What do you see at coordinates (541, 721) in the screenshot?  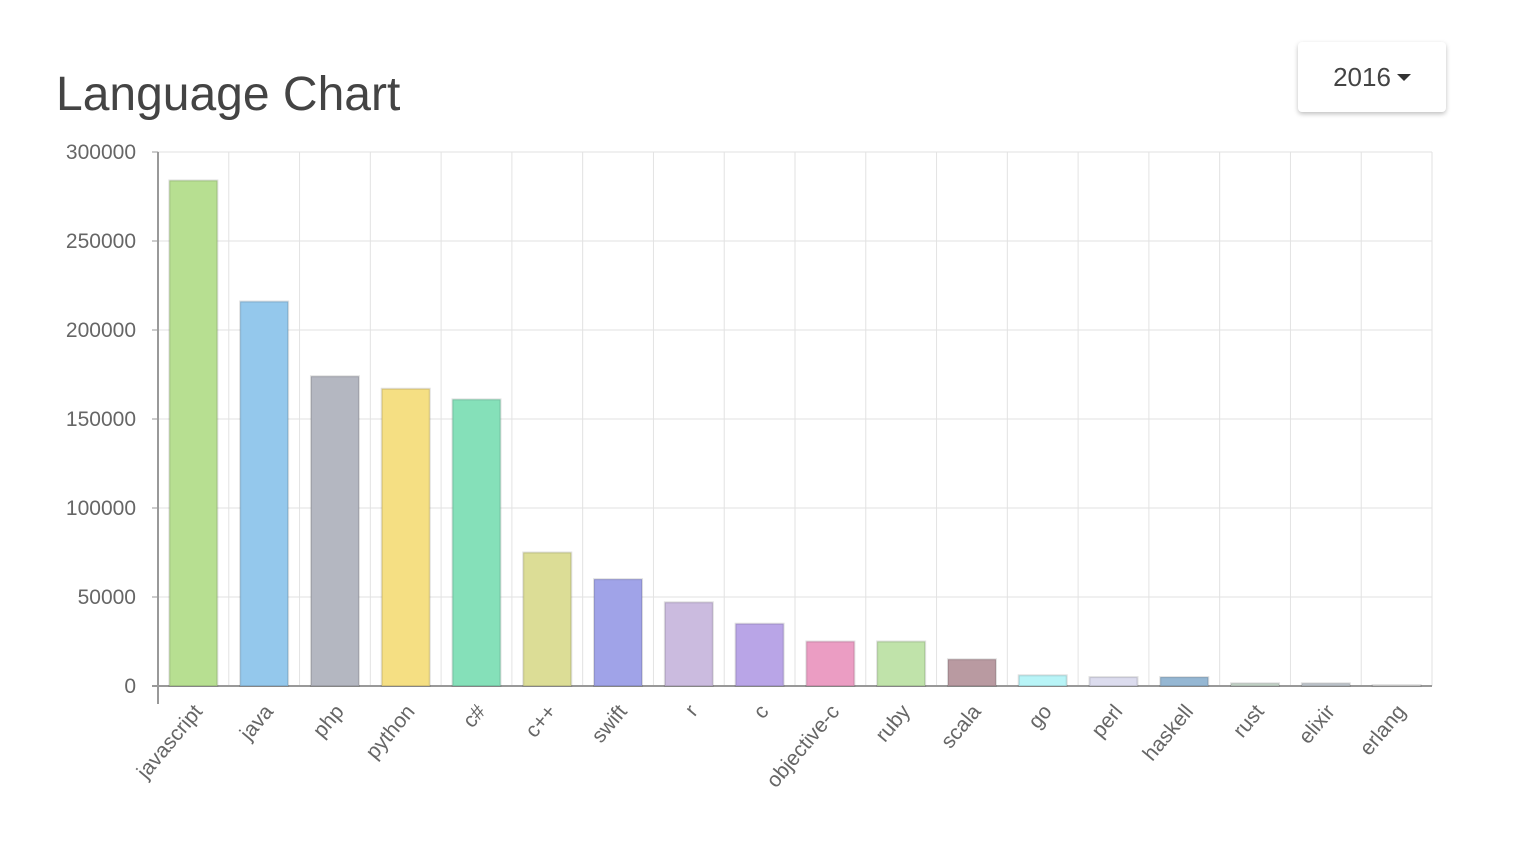 I see `x-tick-label: c++` at bounding box center [541, 721].